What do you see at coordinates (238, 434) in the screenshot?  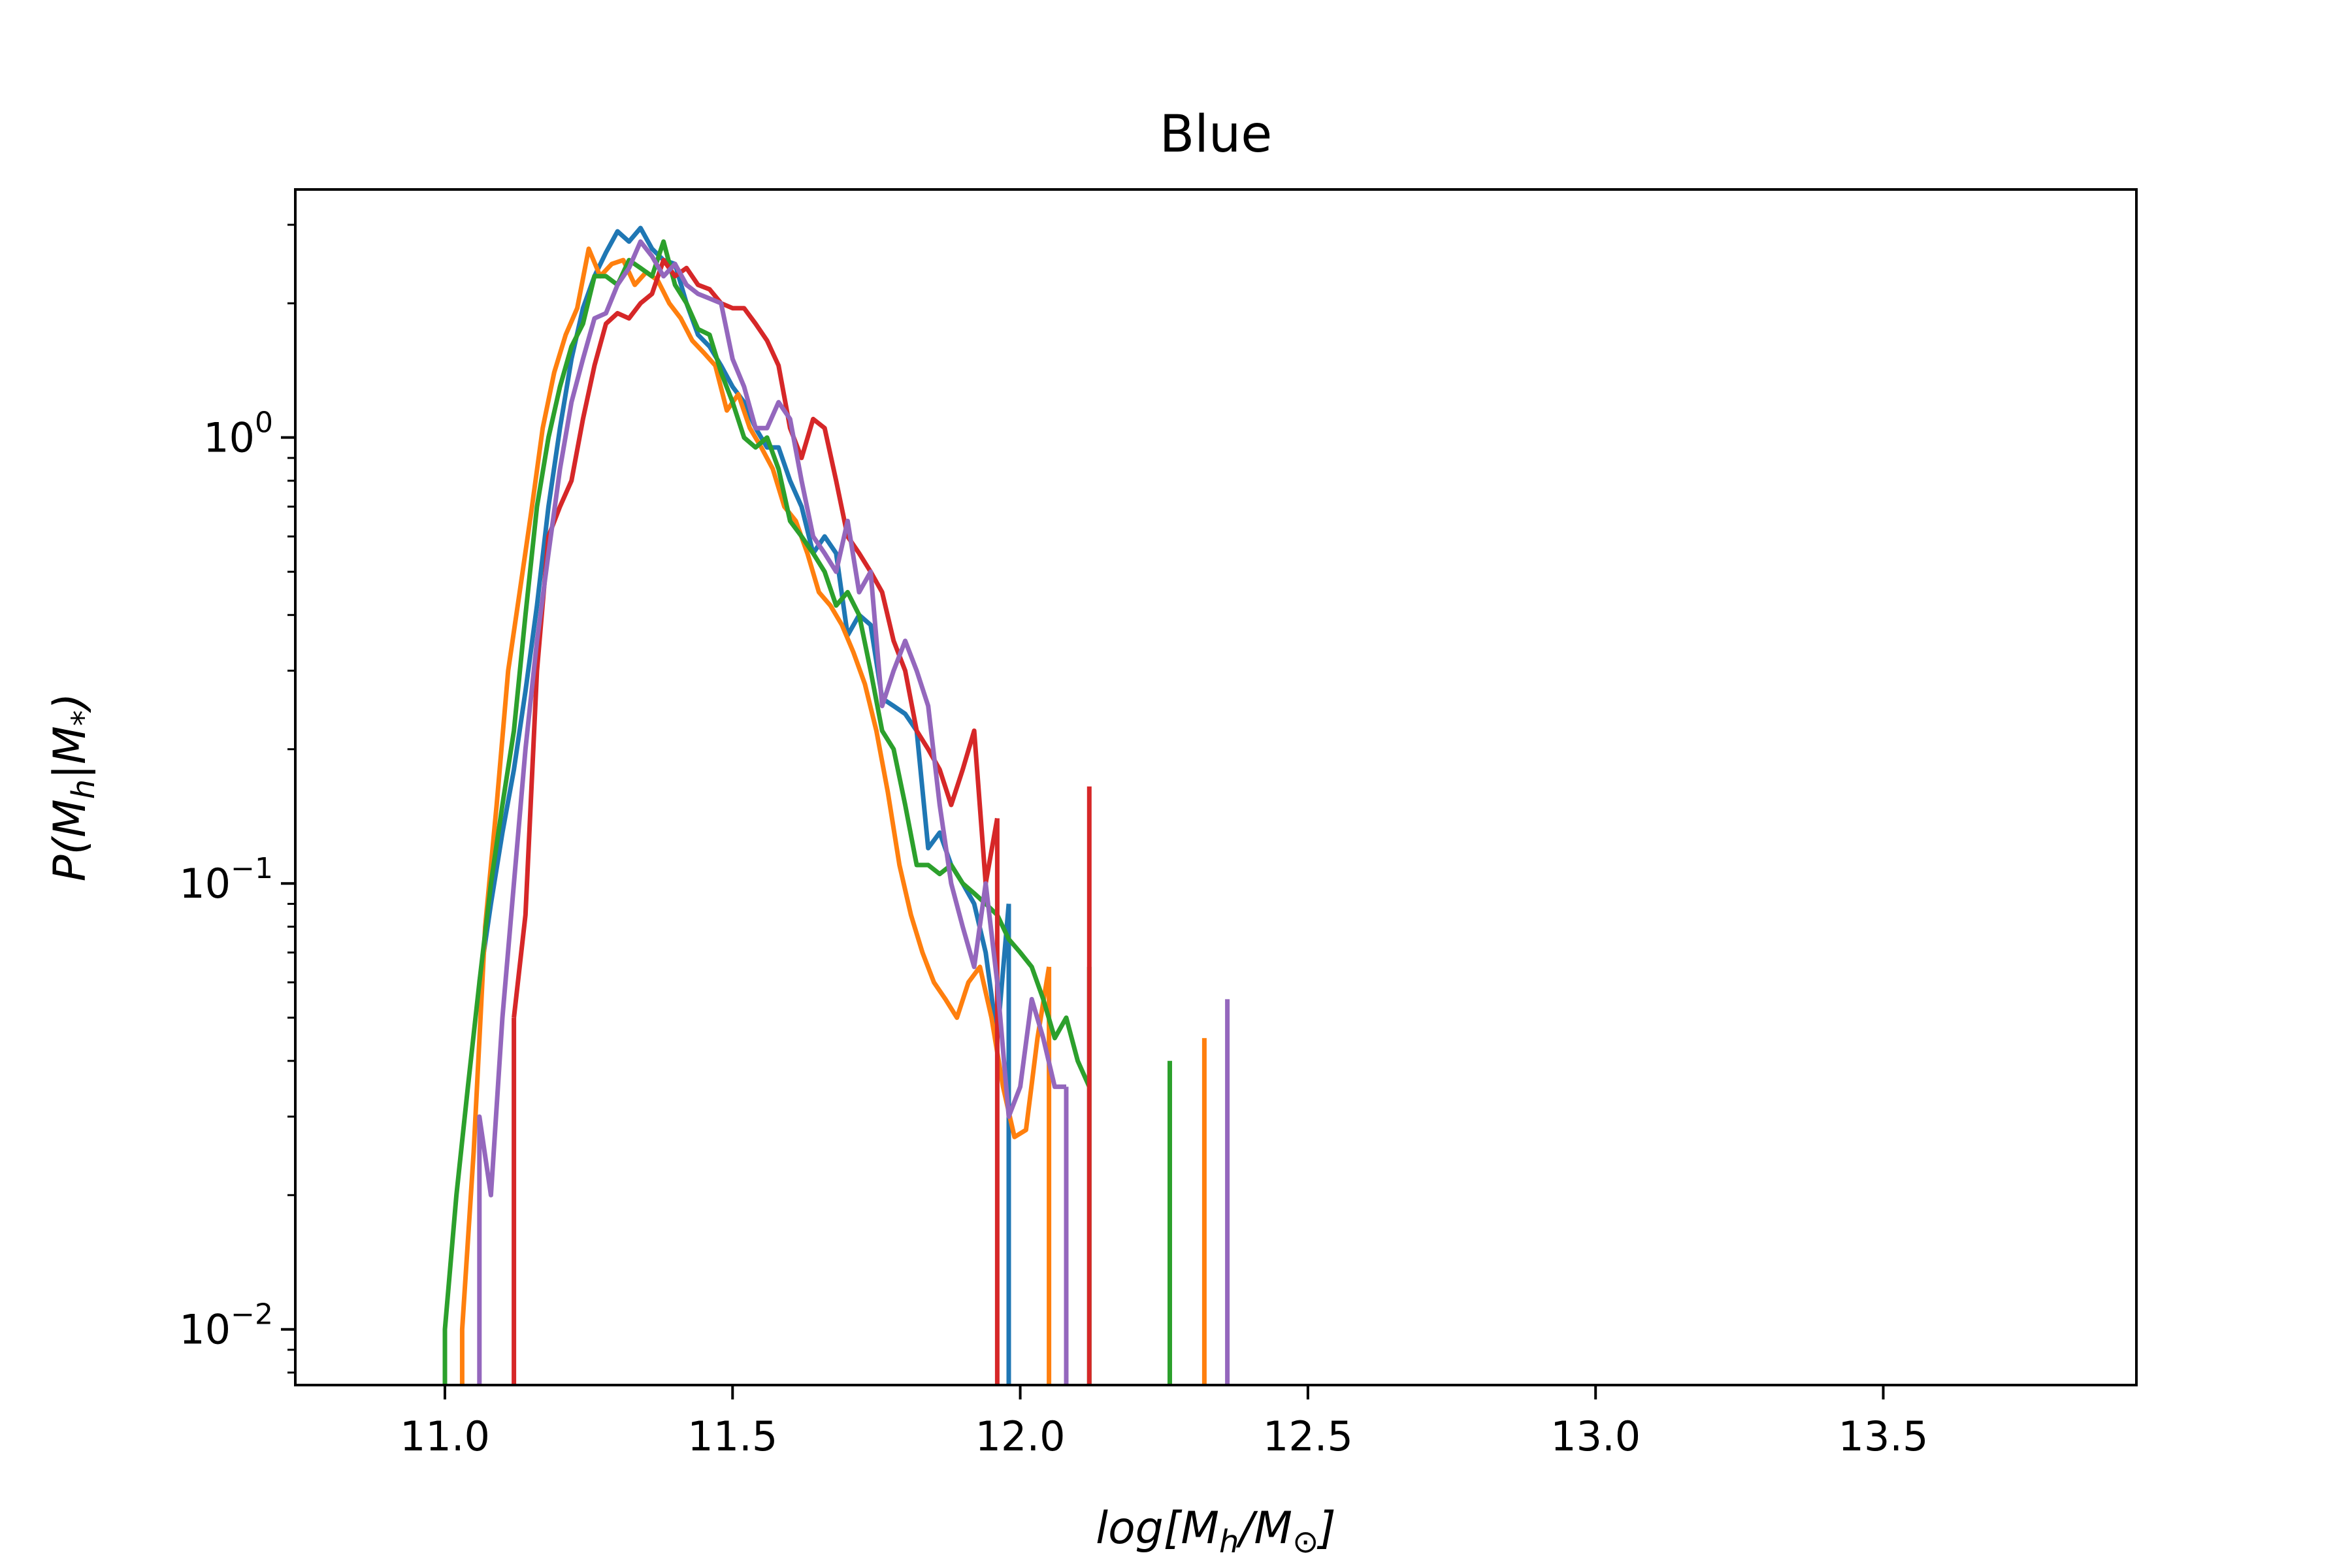 I see `y-tick-label: 10⁰` at bounding box center [238, 434].